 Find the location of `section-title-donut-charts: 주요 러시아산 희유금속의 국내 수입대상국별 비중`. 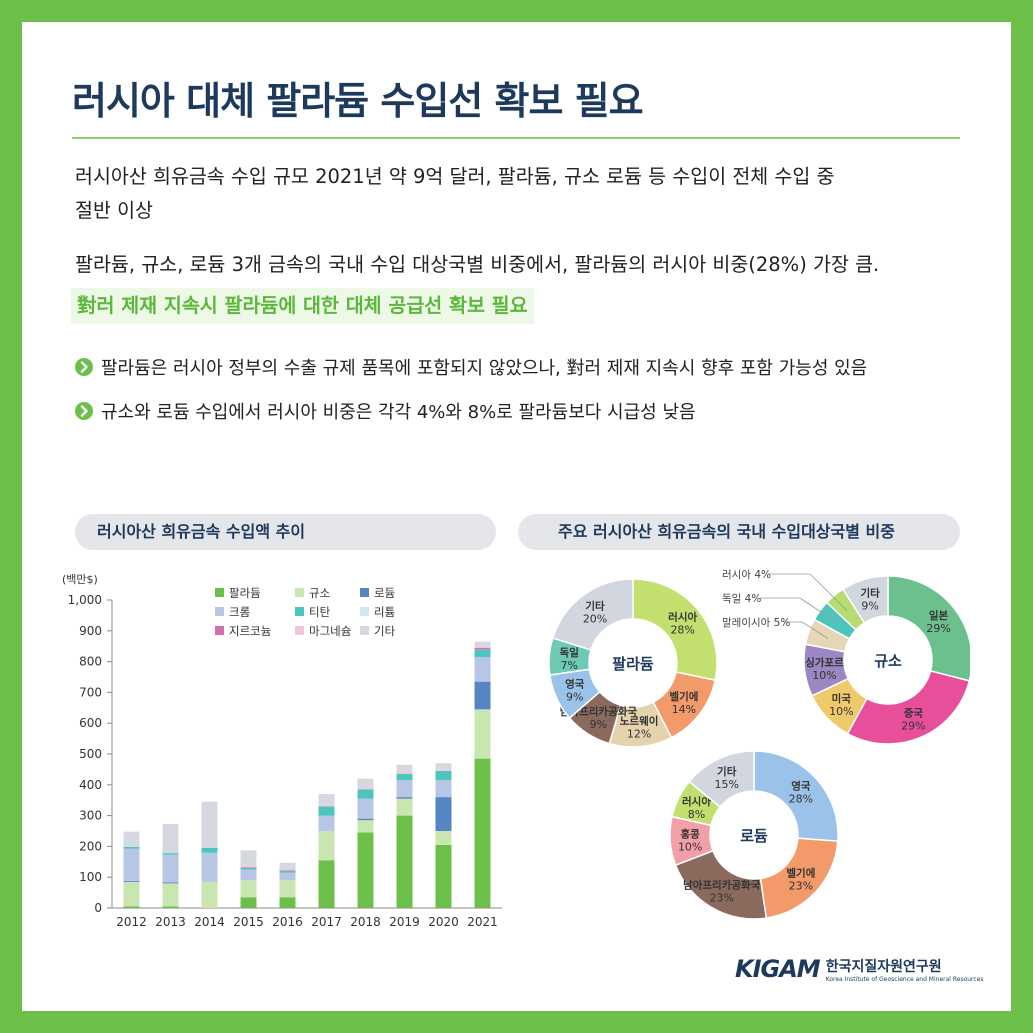

section-title-donut-charts: 주요 러시아산 희유금속의 국내 수입대상국별 비중 is located at coordinates (739, 532).